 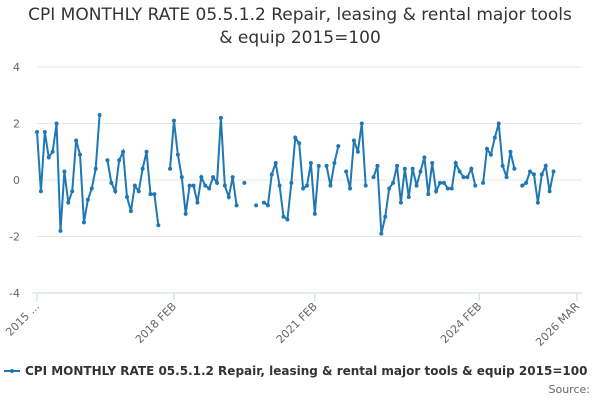 I want to click on y-tick-label: 2, so click(x=16, y=124).